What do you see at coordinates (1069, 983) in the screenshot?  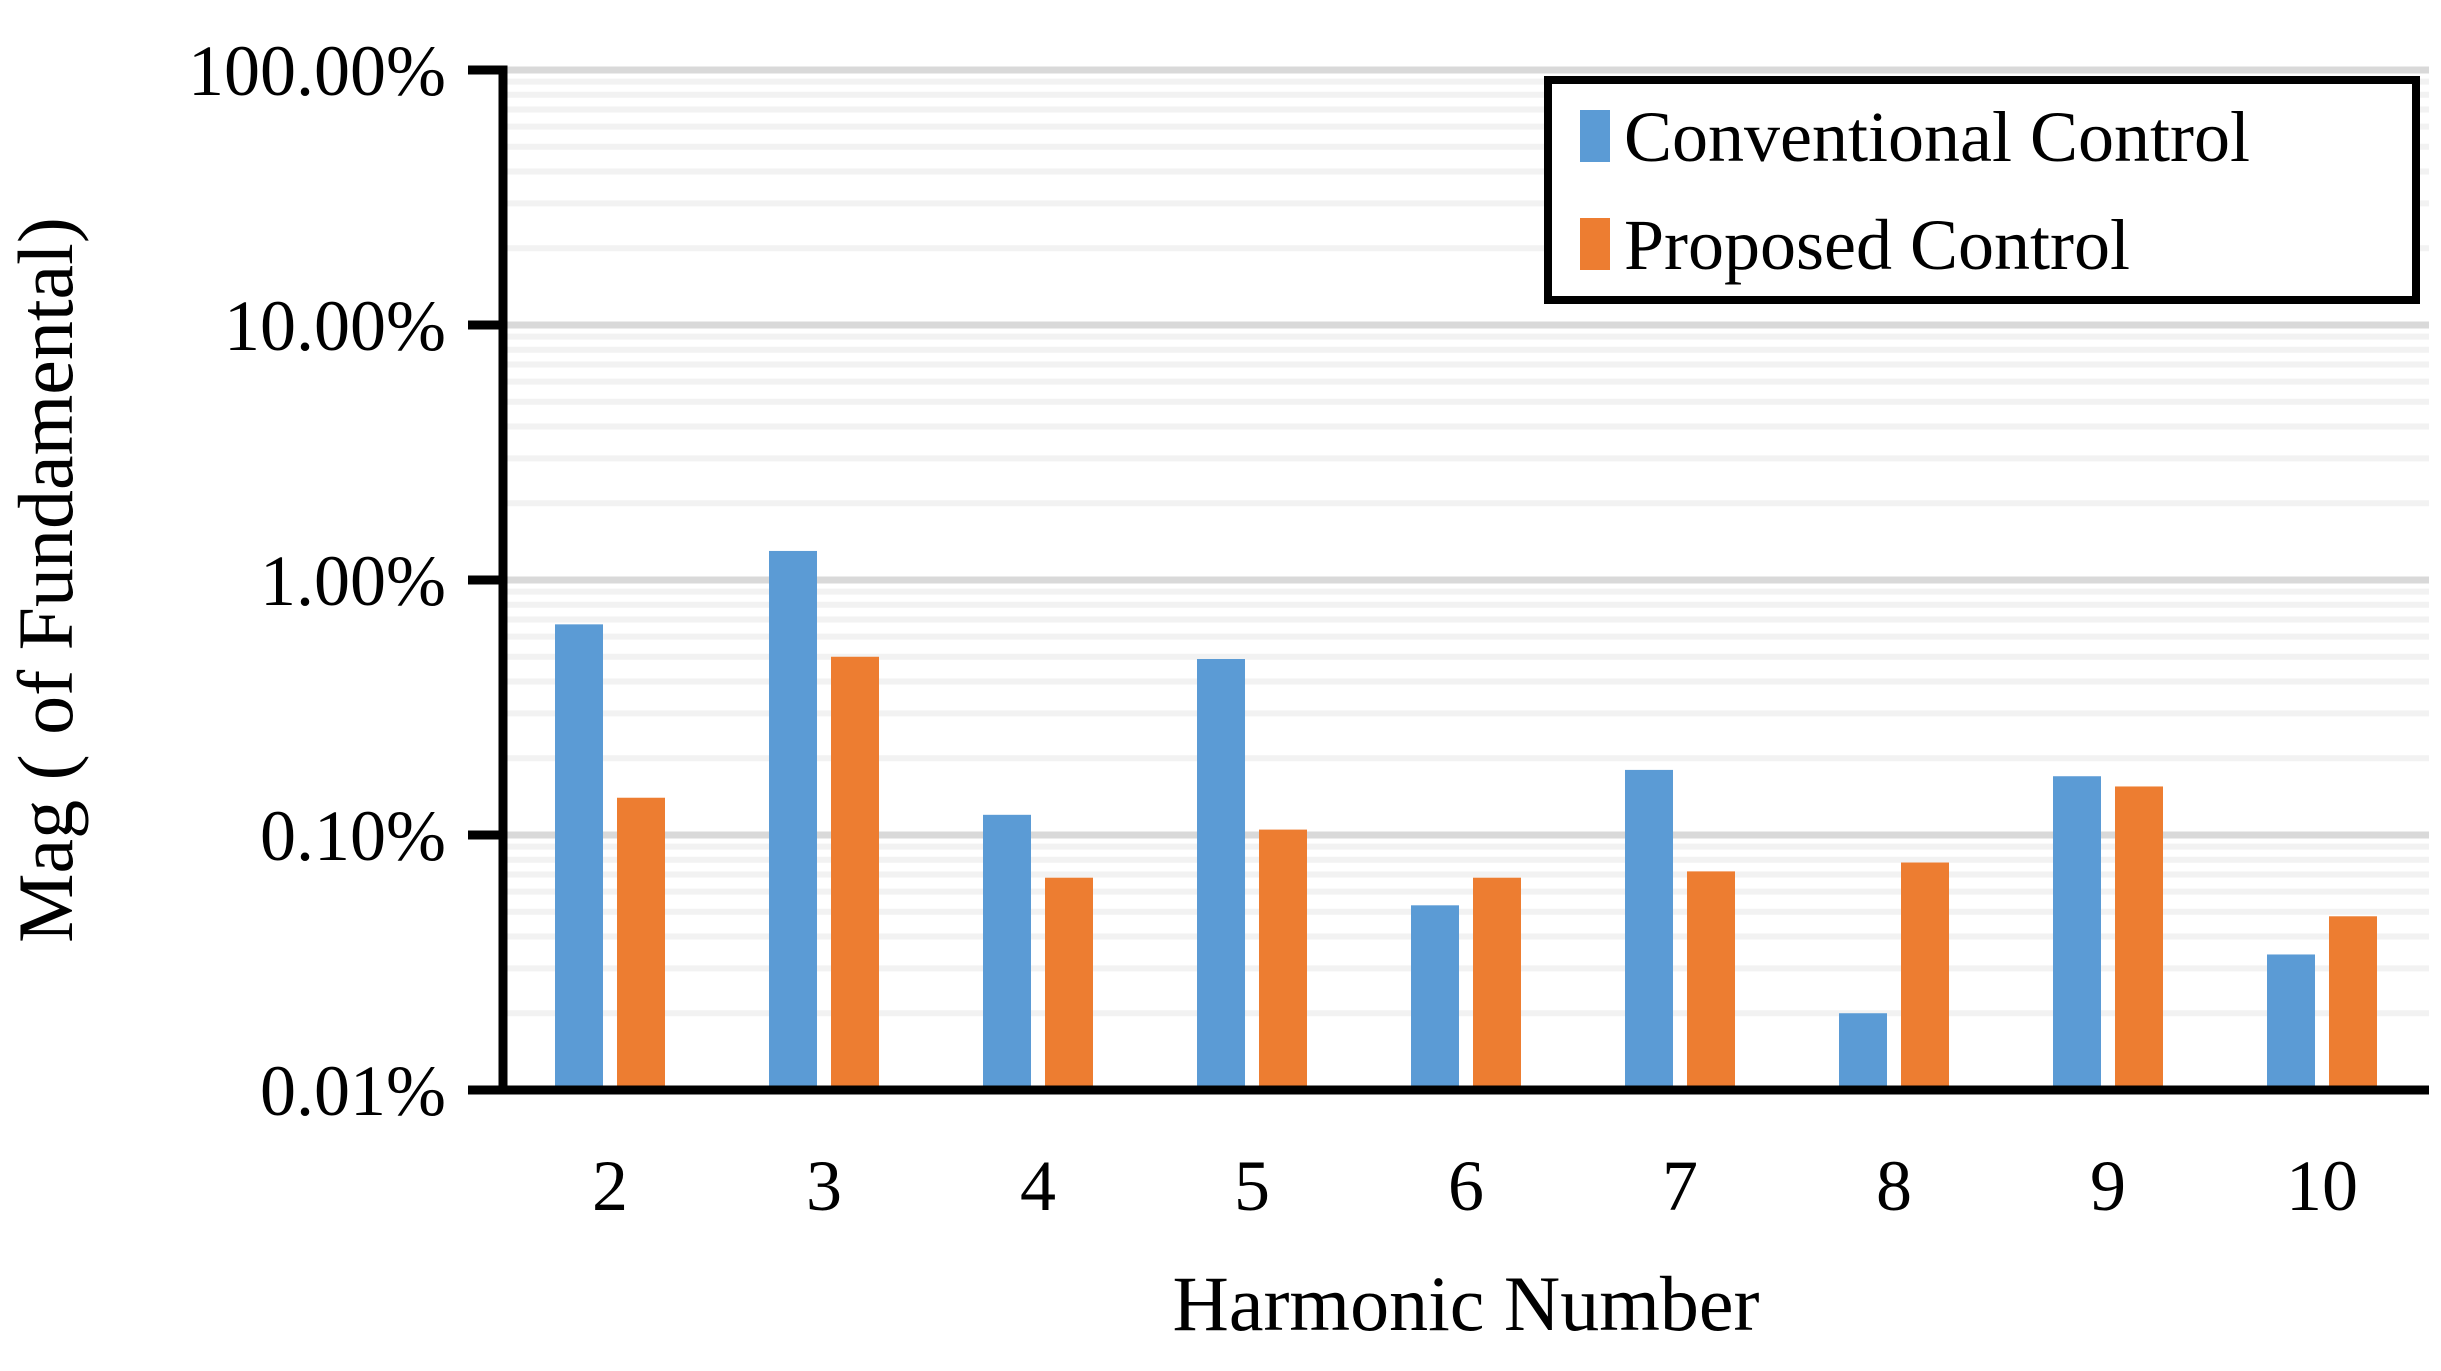 I see `bar-proposed-h4` at bounding box center [1069, 983].